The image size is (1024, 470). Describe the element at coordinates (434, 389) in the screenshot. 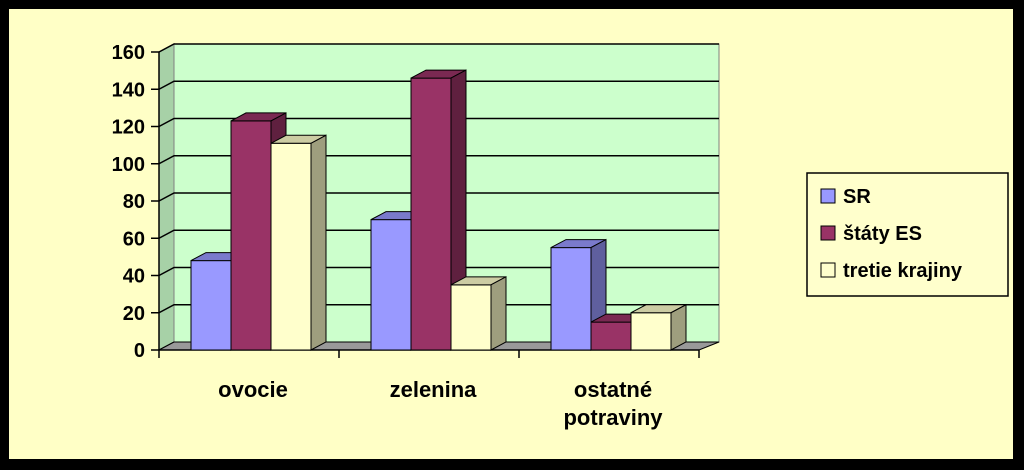

I see `category-label: zelenina` at that location.